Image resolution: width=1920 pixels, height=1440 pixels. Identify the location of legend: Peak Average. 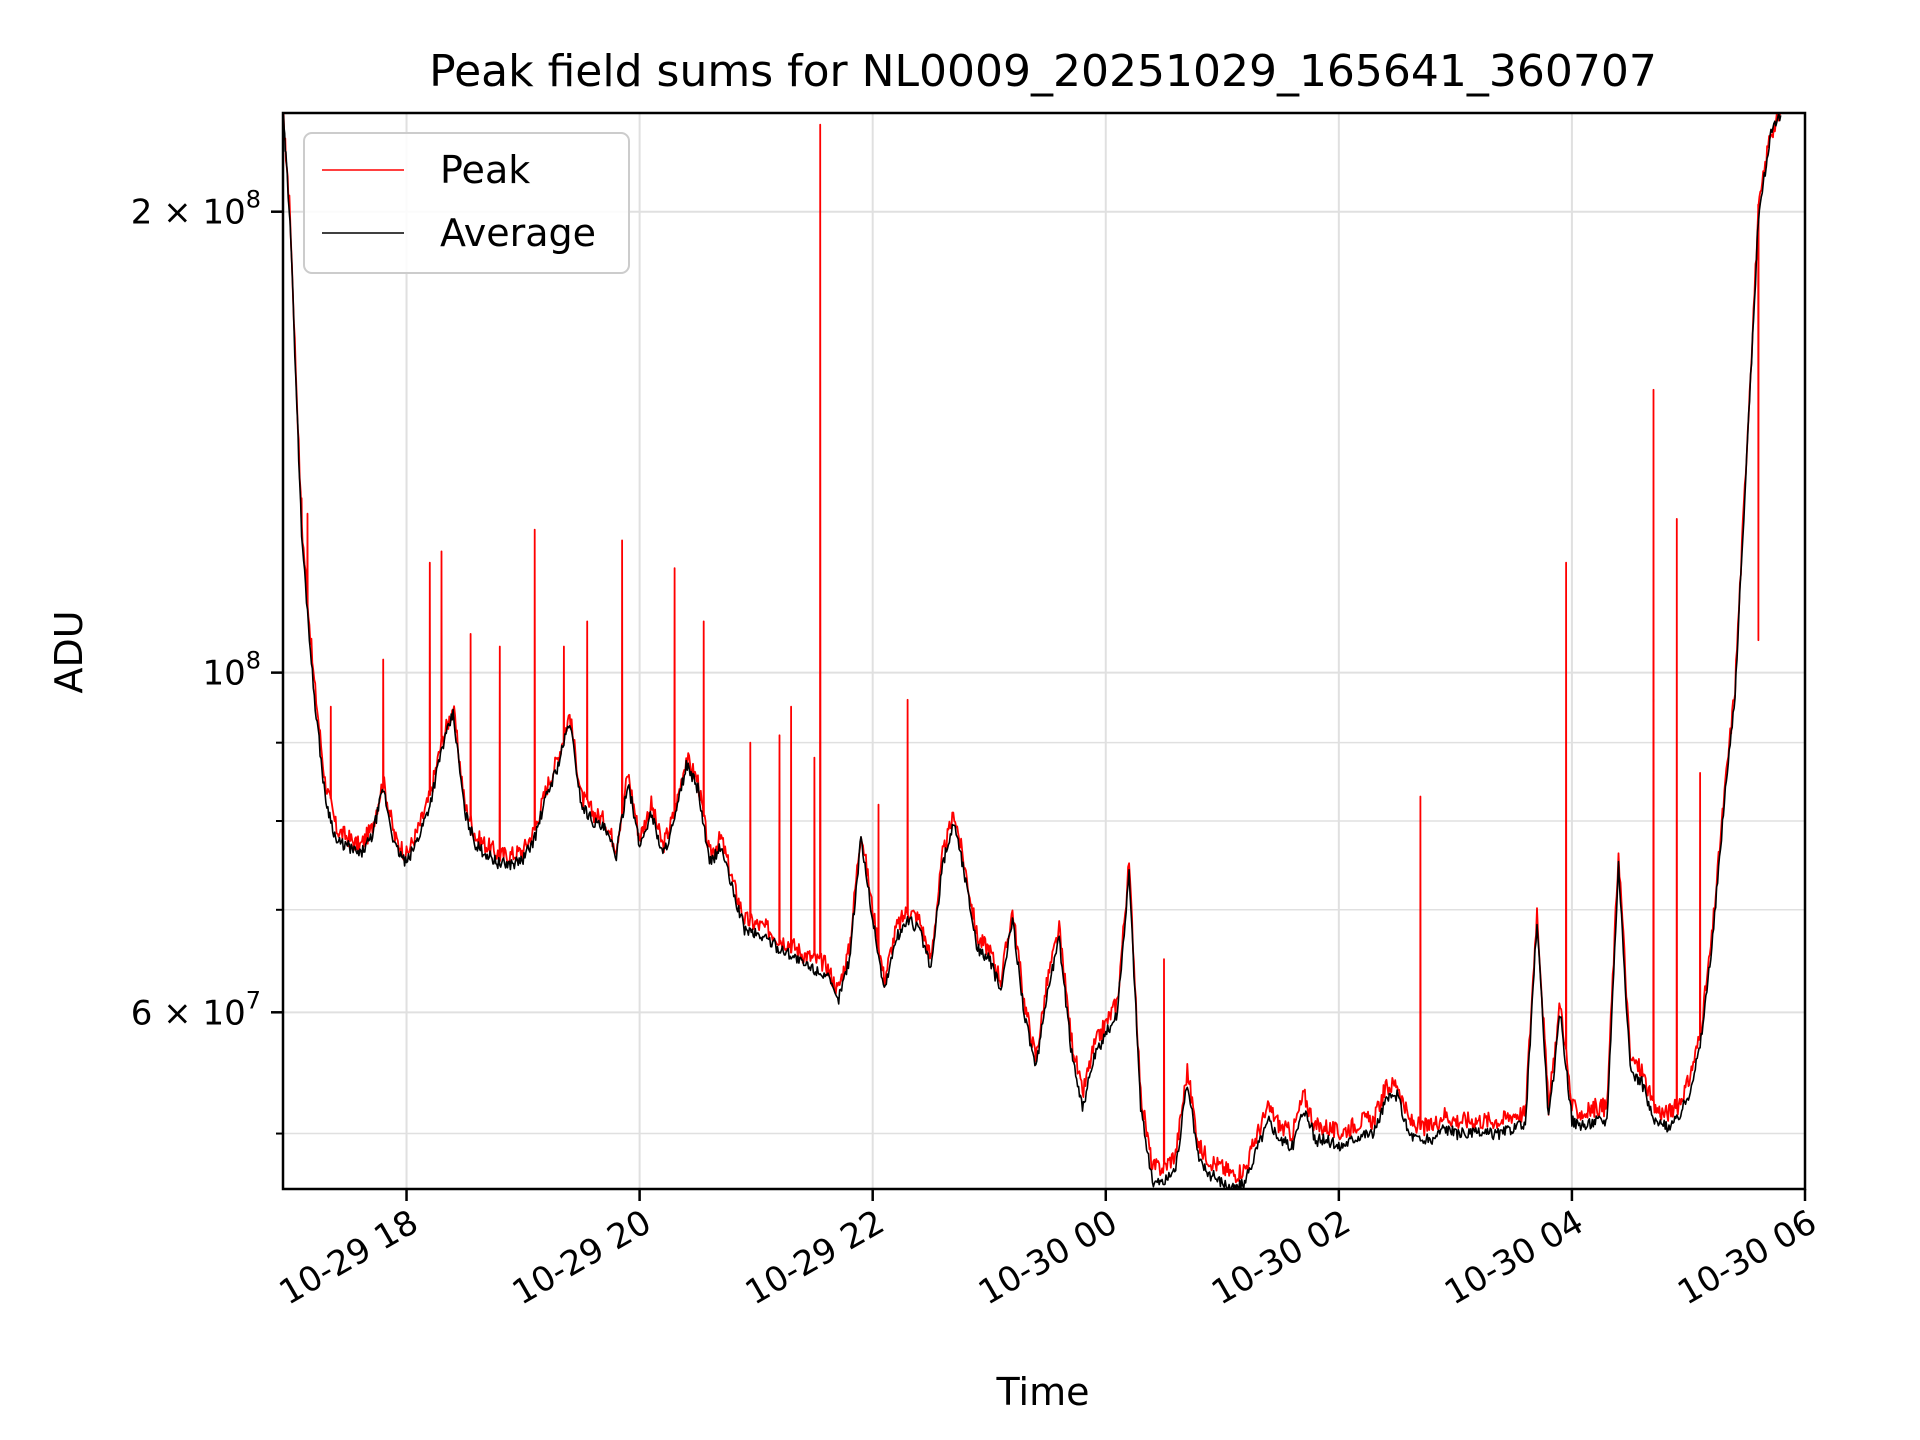
(466, 203).